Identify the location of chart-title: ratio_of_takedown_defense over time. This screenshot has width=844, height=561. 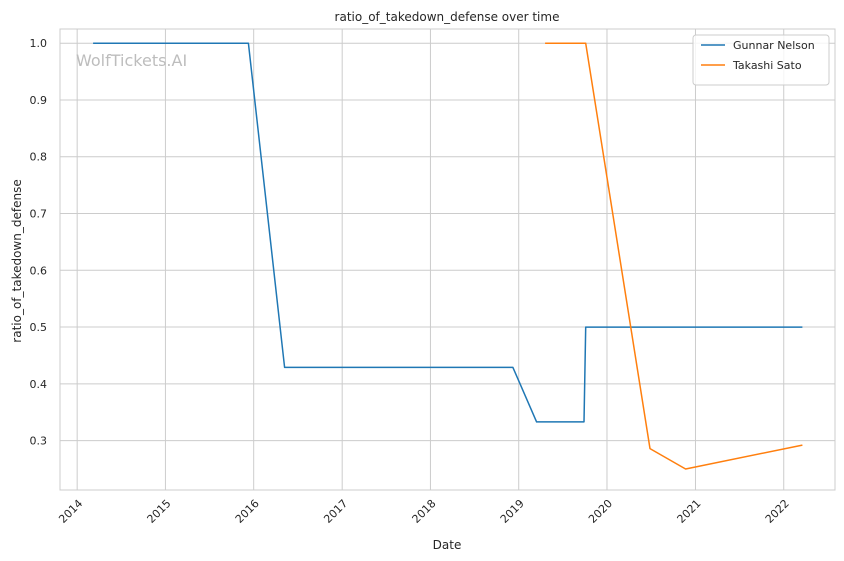
(447, 17).